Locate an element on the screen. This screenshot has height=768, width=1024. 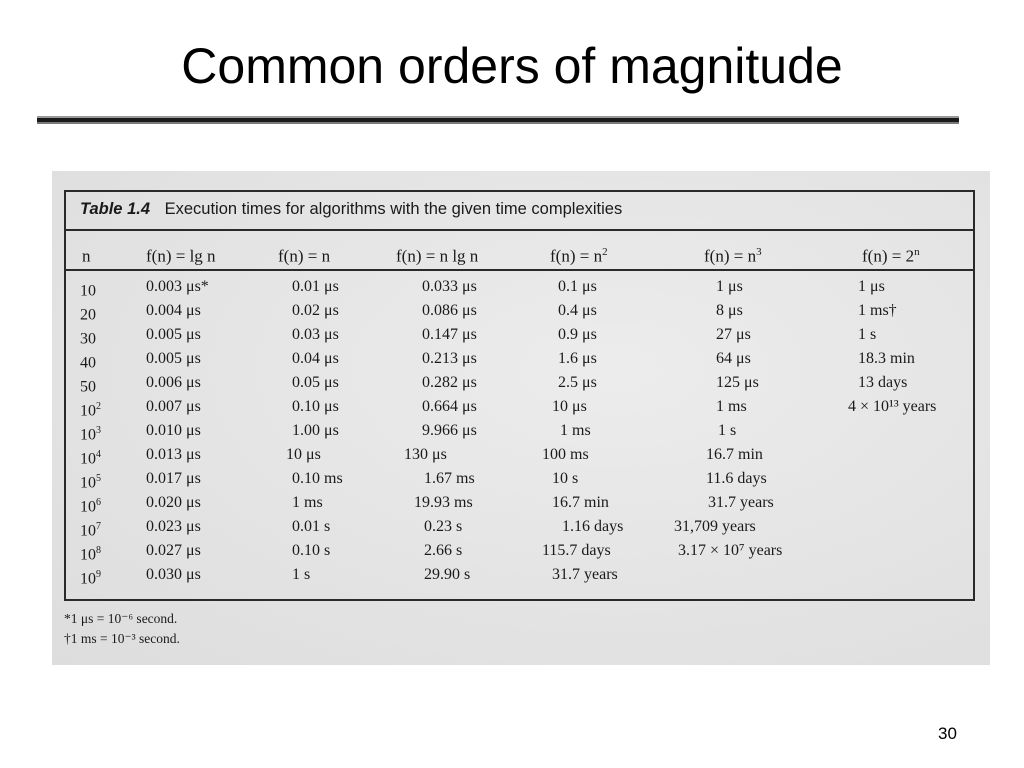
column-header-n-squared: f(n) = n2 is located at coordinates (579, 256).